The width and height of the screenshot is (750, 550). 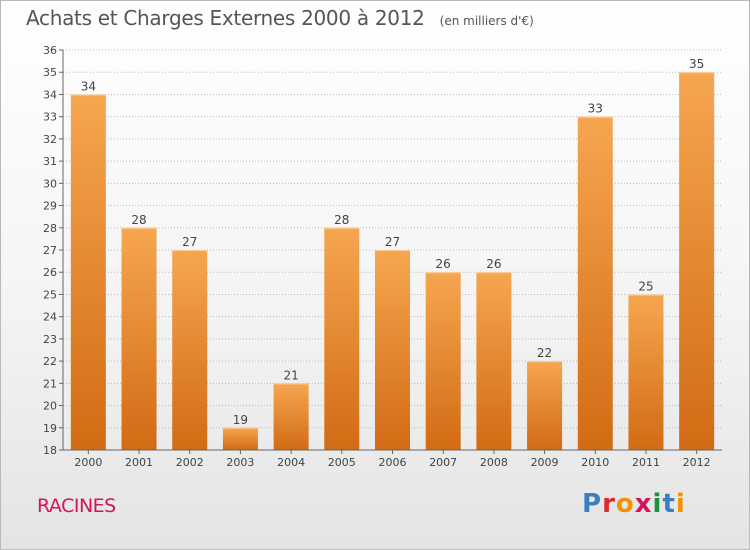 What do you see at coordinates (544, 353) in the screenshot?
I see `bar-value-label: 22` at bounding box center [544, 353].